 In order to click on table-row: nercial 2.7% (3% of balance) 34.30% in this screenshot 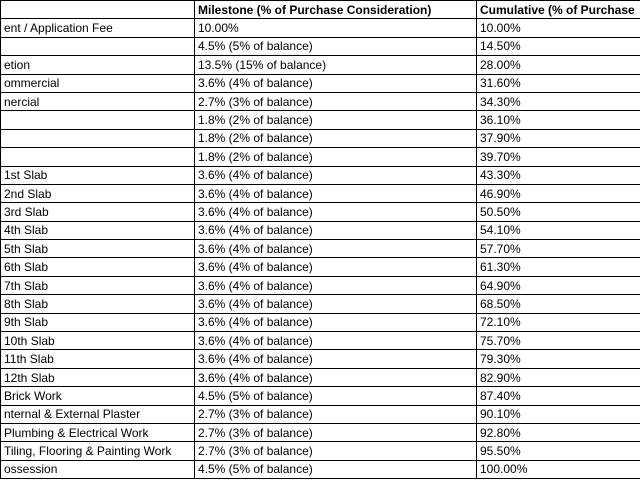, I will do `click(320, 101)`.